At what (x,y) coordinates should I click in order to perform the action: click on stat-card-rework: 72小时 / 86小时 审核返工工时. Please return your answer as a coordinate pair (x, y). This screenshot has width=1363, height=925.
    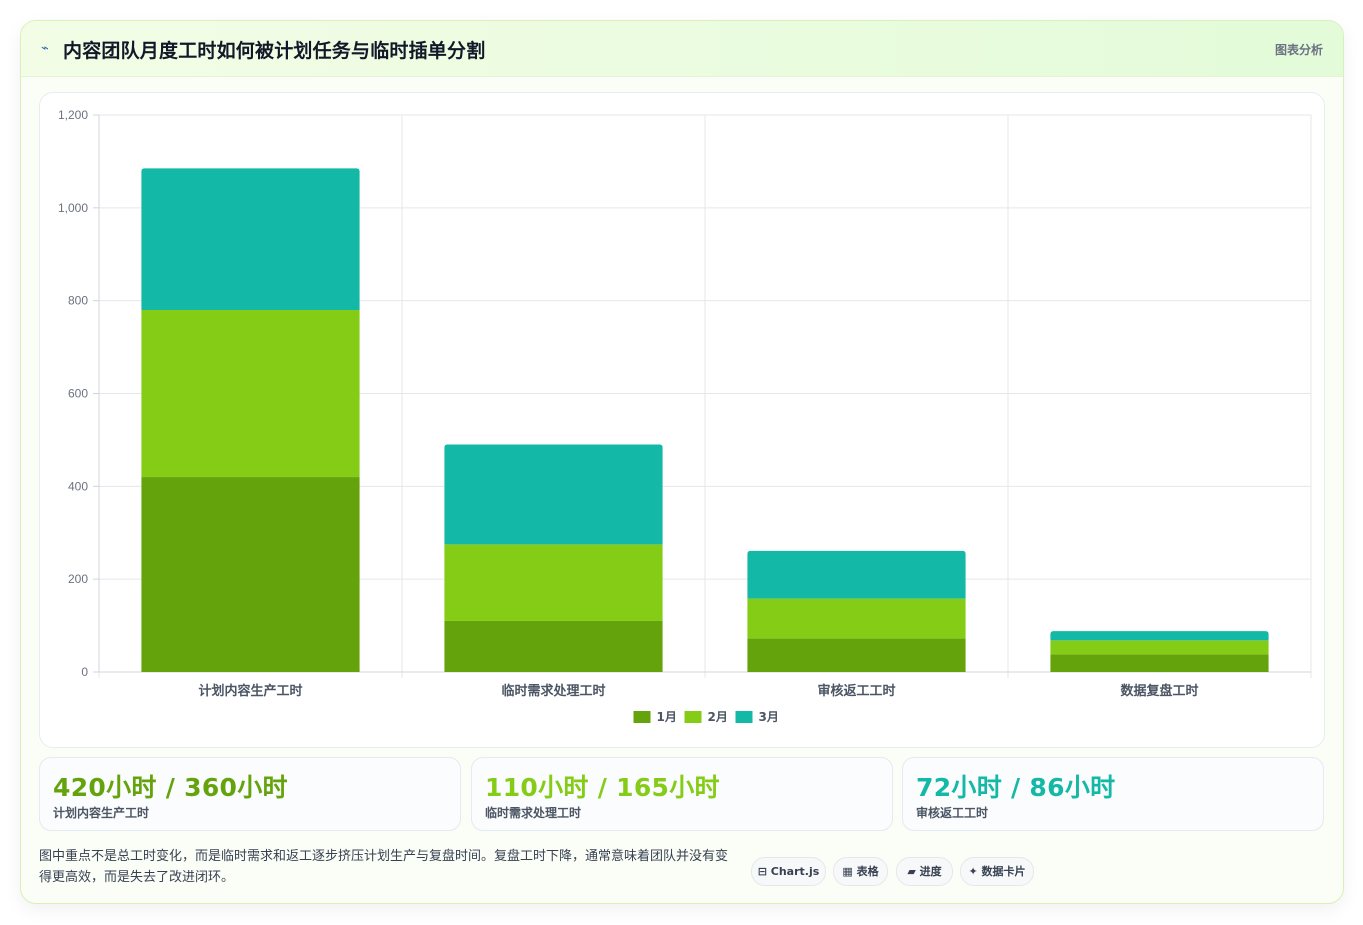
    Looking at the image, I should click on (1113, 794).